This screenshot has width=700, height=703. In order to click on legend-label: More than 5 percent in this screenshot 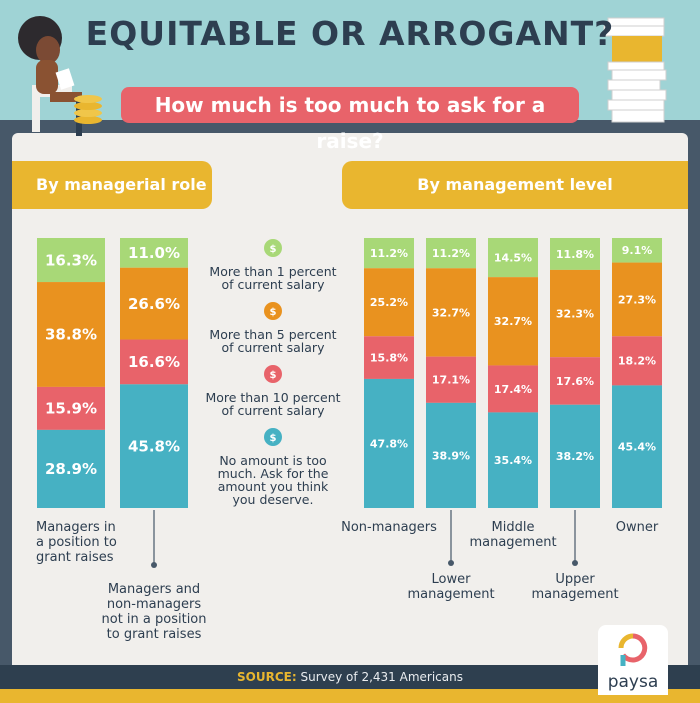, I will do `click(272, 334)`.